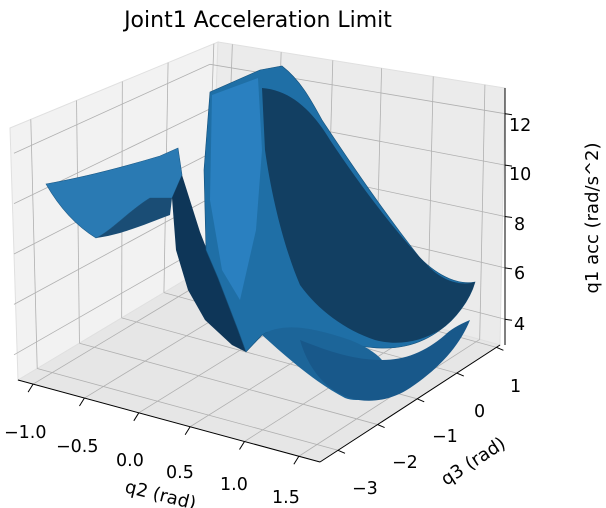 This screenshot has width=606, height=508. What do you see at coordinates (236, 189) in the screenshot?
I see `surface-highlight` at bounding box center [236, 189].